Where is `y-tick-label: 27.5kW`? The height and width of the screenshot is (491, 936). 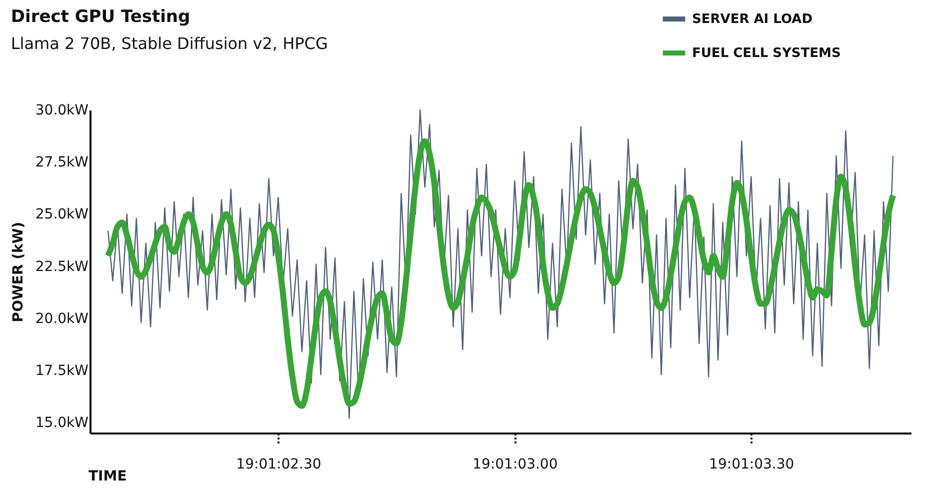 y-tick-label: 27.5kW is located at coordinates (62, 162).